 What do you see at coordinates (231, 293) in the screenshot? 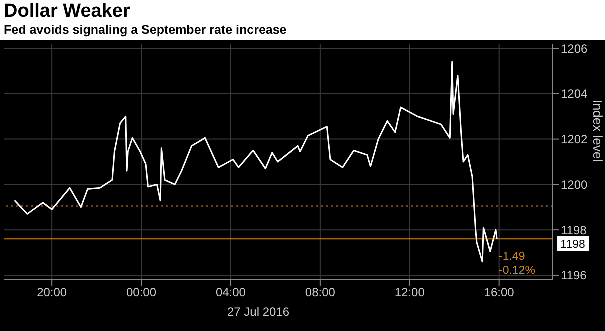
I see `x-tick-label: 04:00` at bounding box center [231, 293].